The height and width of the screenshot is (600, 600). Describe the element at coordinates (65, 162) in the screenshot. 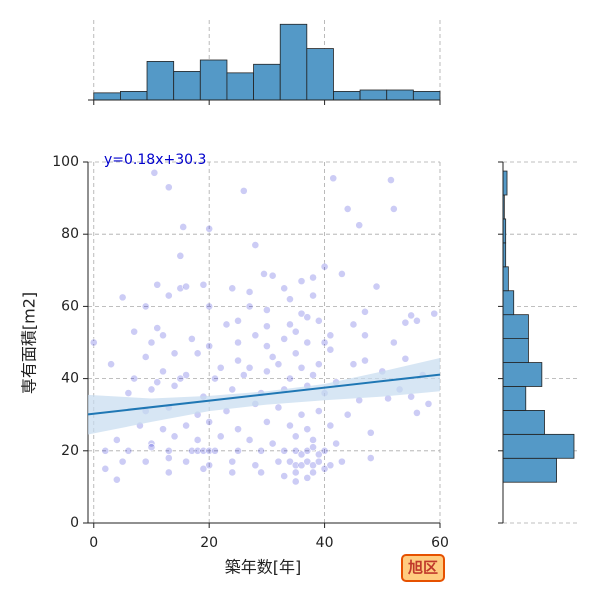

I see `y-tick-label: 100` at that location.